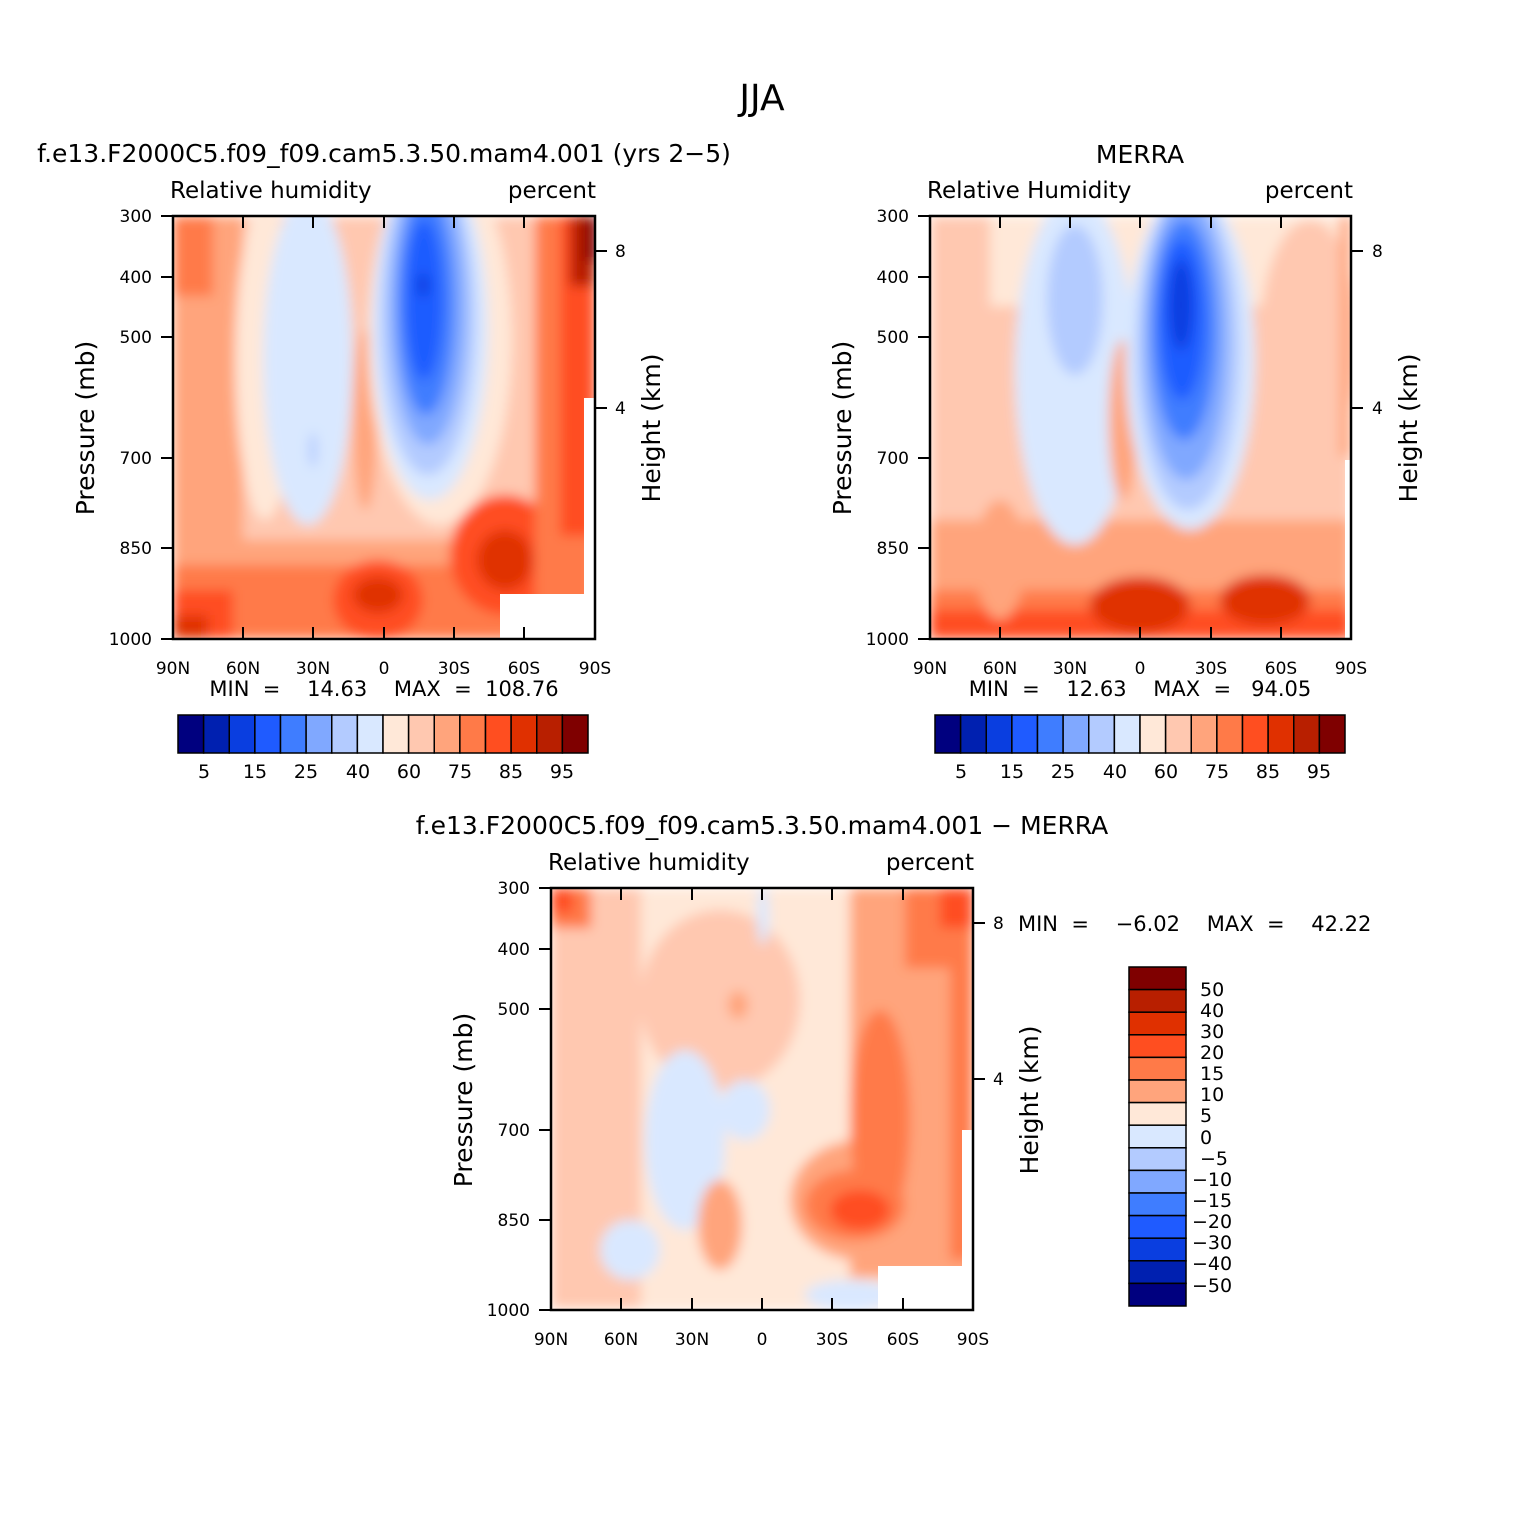 This screenshot has width=1524, height=1524. I want to click on panel-model-x-ticks, so click(384, 427).